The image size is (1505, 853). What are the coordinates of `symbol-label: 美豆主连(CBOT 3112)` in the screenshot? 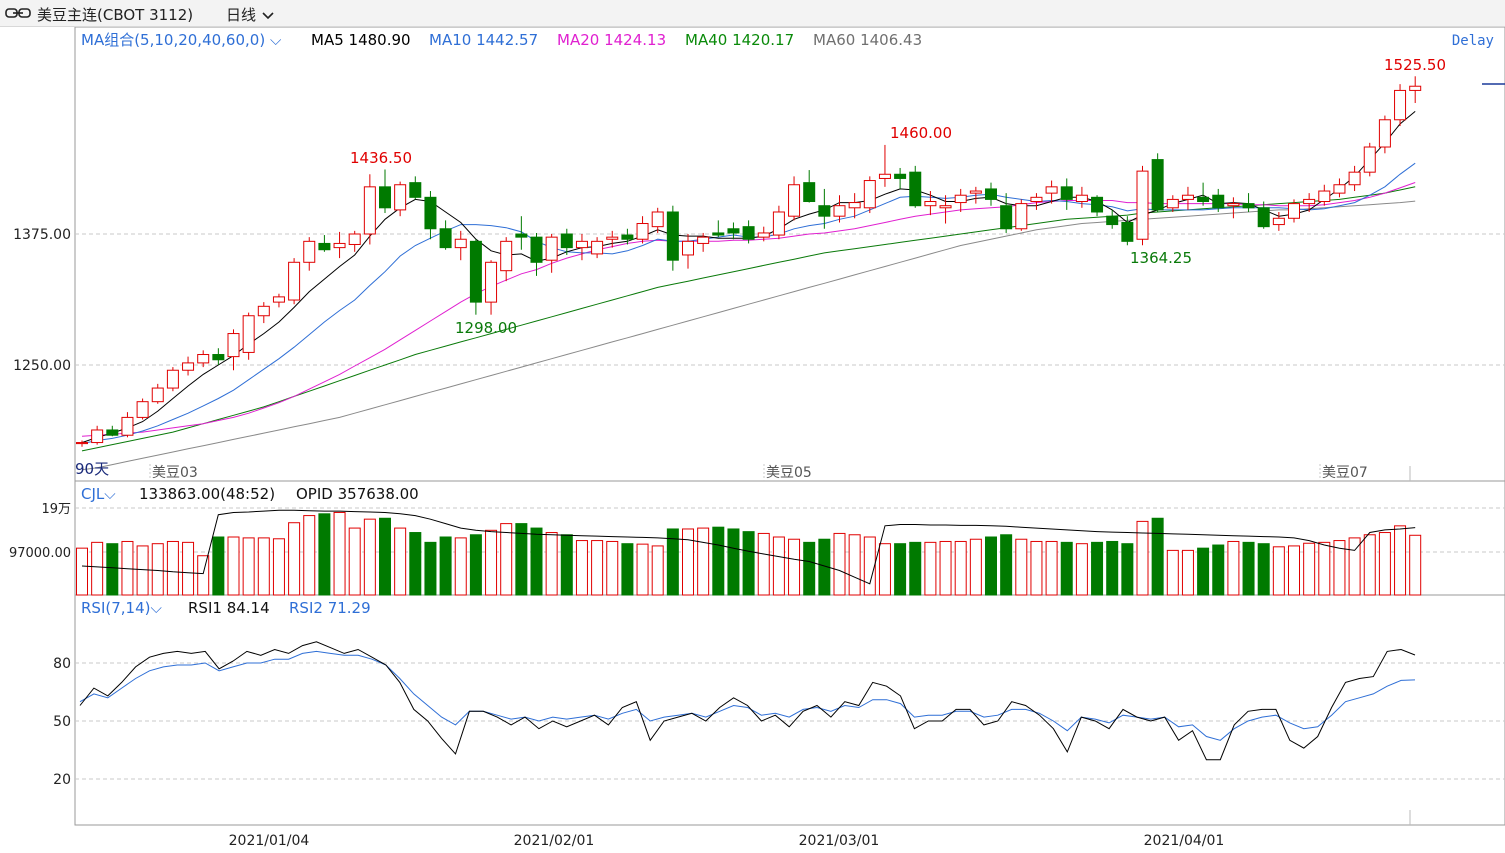 It's located at (115, 15).